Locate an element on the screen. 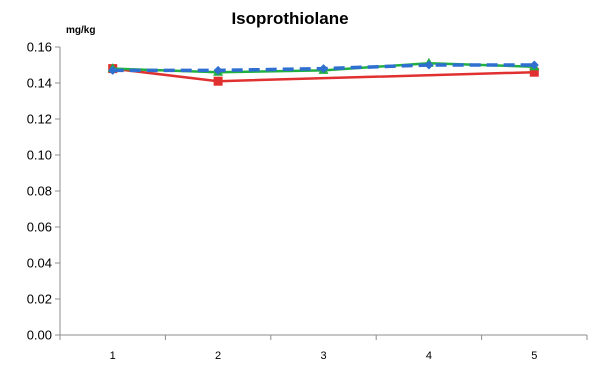 This screenshot has width=595, height=370. y-tick-label: 0.08 is located at coordinates (39, 191).